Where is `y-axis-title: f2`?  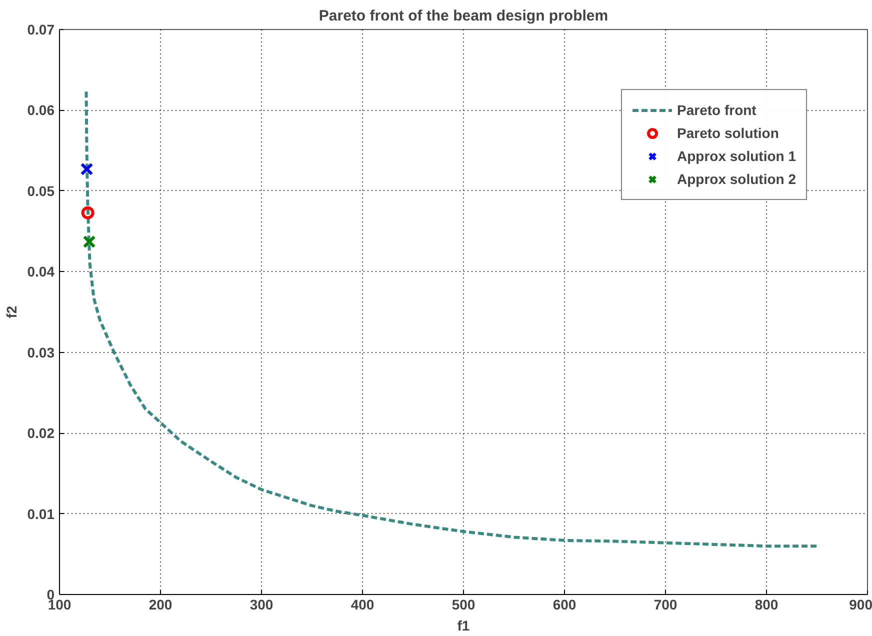 y-axis-title: f2 is located at coordinates (11, 312).